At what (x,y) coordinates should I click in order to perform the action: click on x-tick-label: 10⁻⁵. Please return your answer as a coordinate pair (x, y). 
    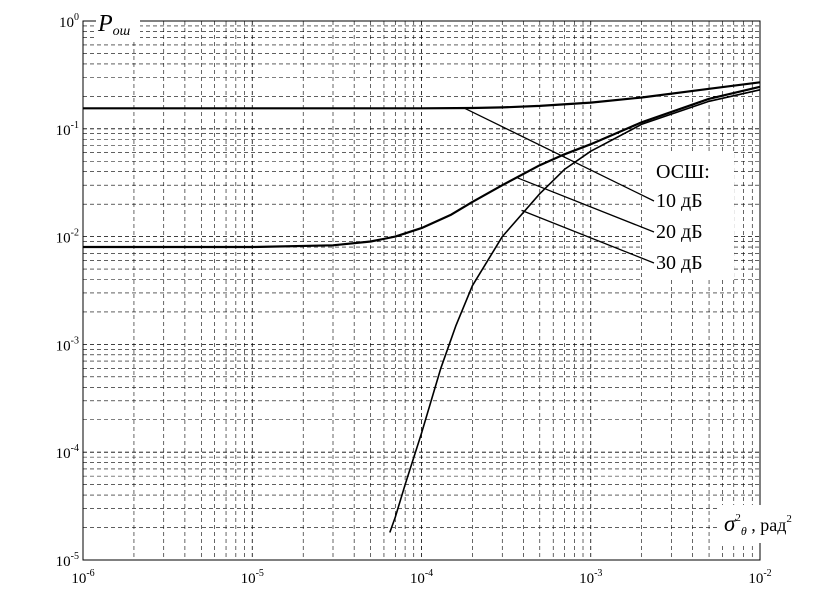
    Looking at the image, I should click on (252, 577).